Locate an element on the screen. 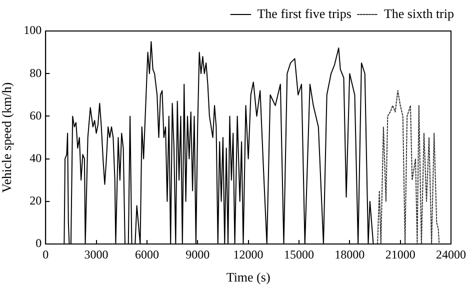 The width and height of the screenshot is (474, 286). x-tick-label: 9000 is located at coordinates (198, 254).